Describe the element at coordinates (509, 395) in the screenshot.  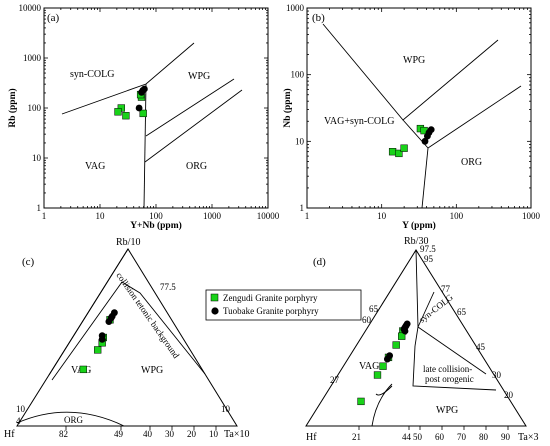
I see `panel-d-tick-20: 20` at that location.